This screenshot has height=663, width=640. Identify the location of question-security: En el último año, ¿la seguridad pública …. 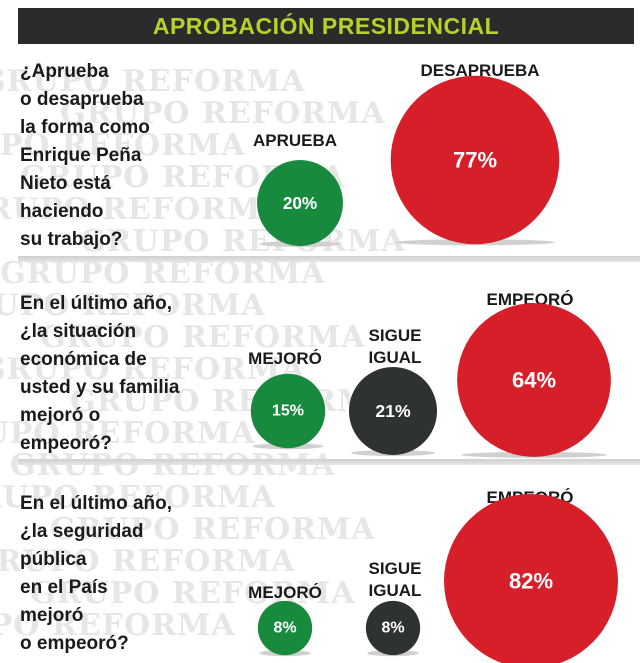
(96, 573).